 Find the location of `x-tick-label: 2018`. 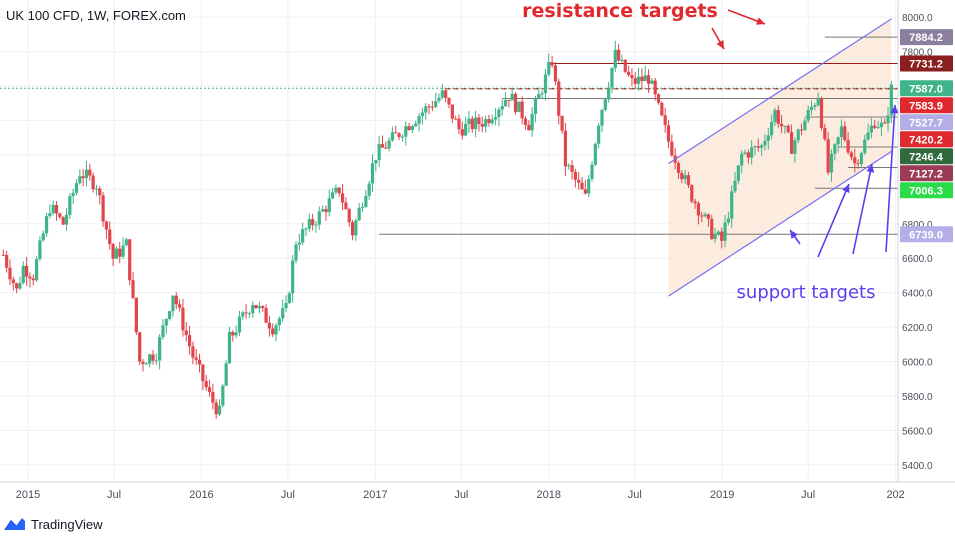

x-tick-label: 2018 is located at coordinates (549, 495).